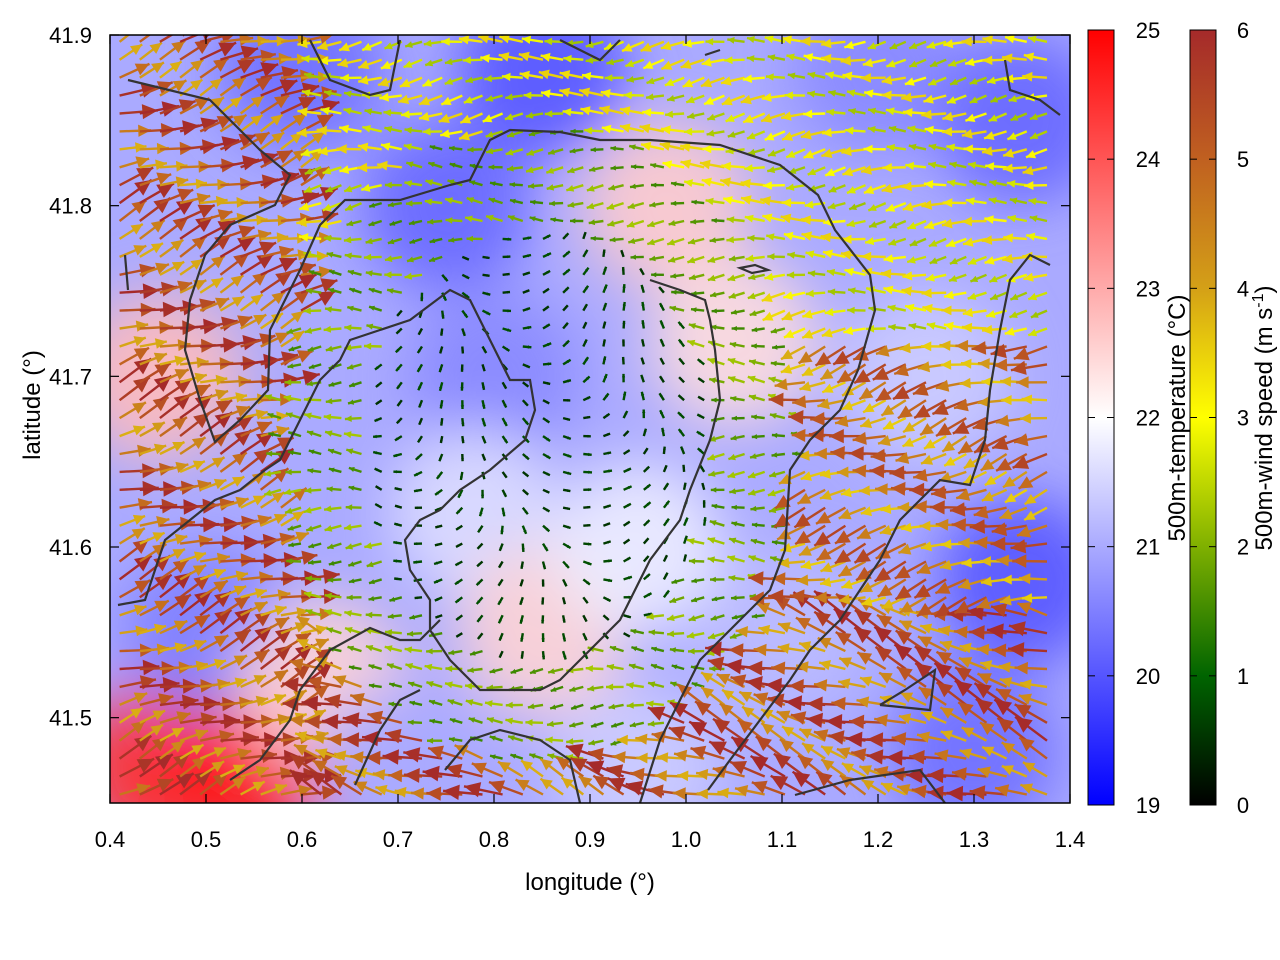  I want to click on y-tick-label: 41.7, so click(70, 376).